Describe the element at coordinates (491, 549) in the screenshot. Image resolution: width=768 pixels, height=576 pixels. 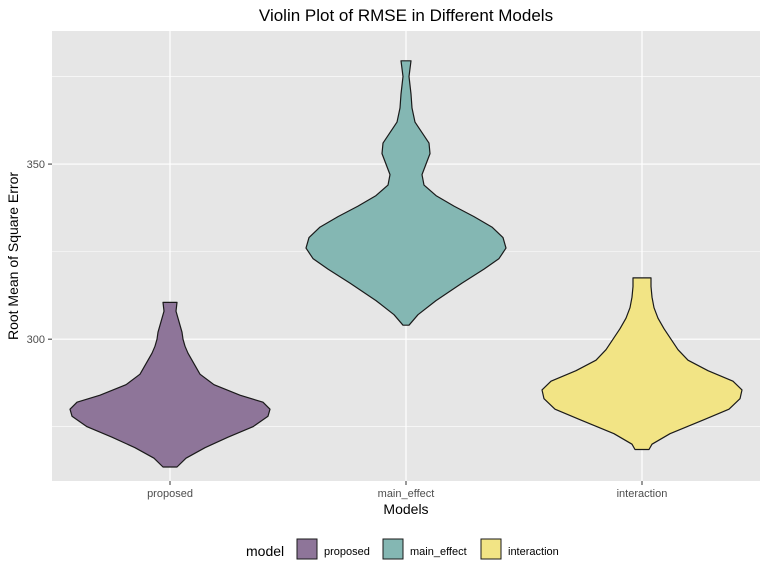
I see `legend-key-interaction` at that location.